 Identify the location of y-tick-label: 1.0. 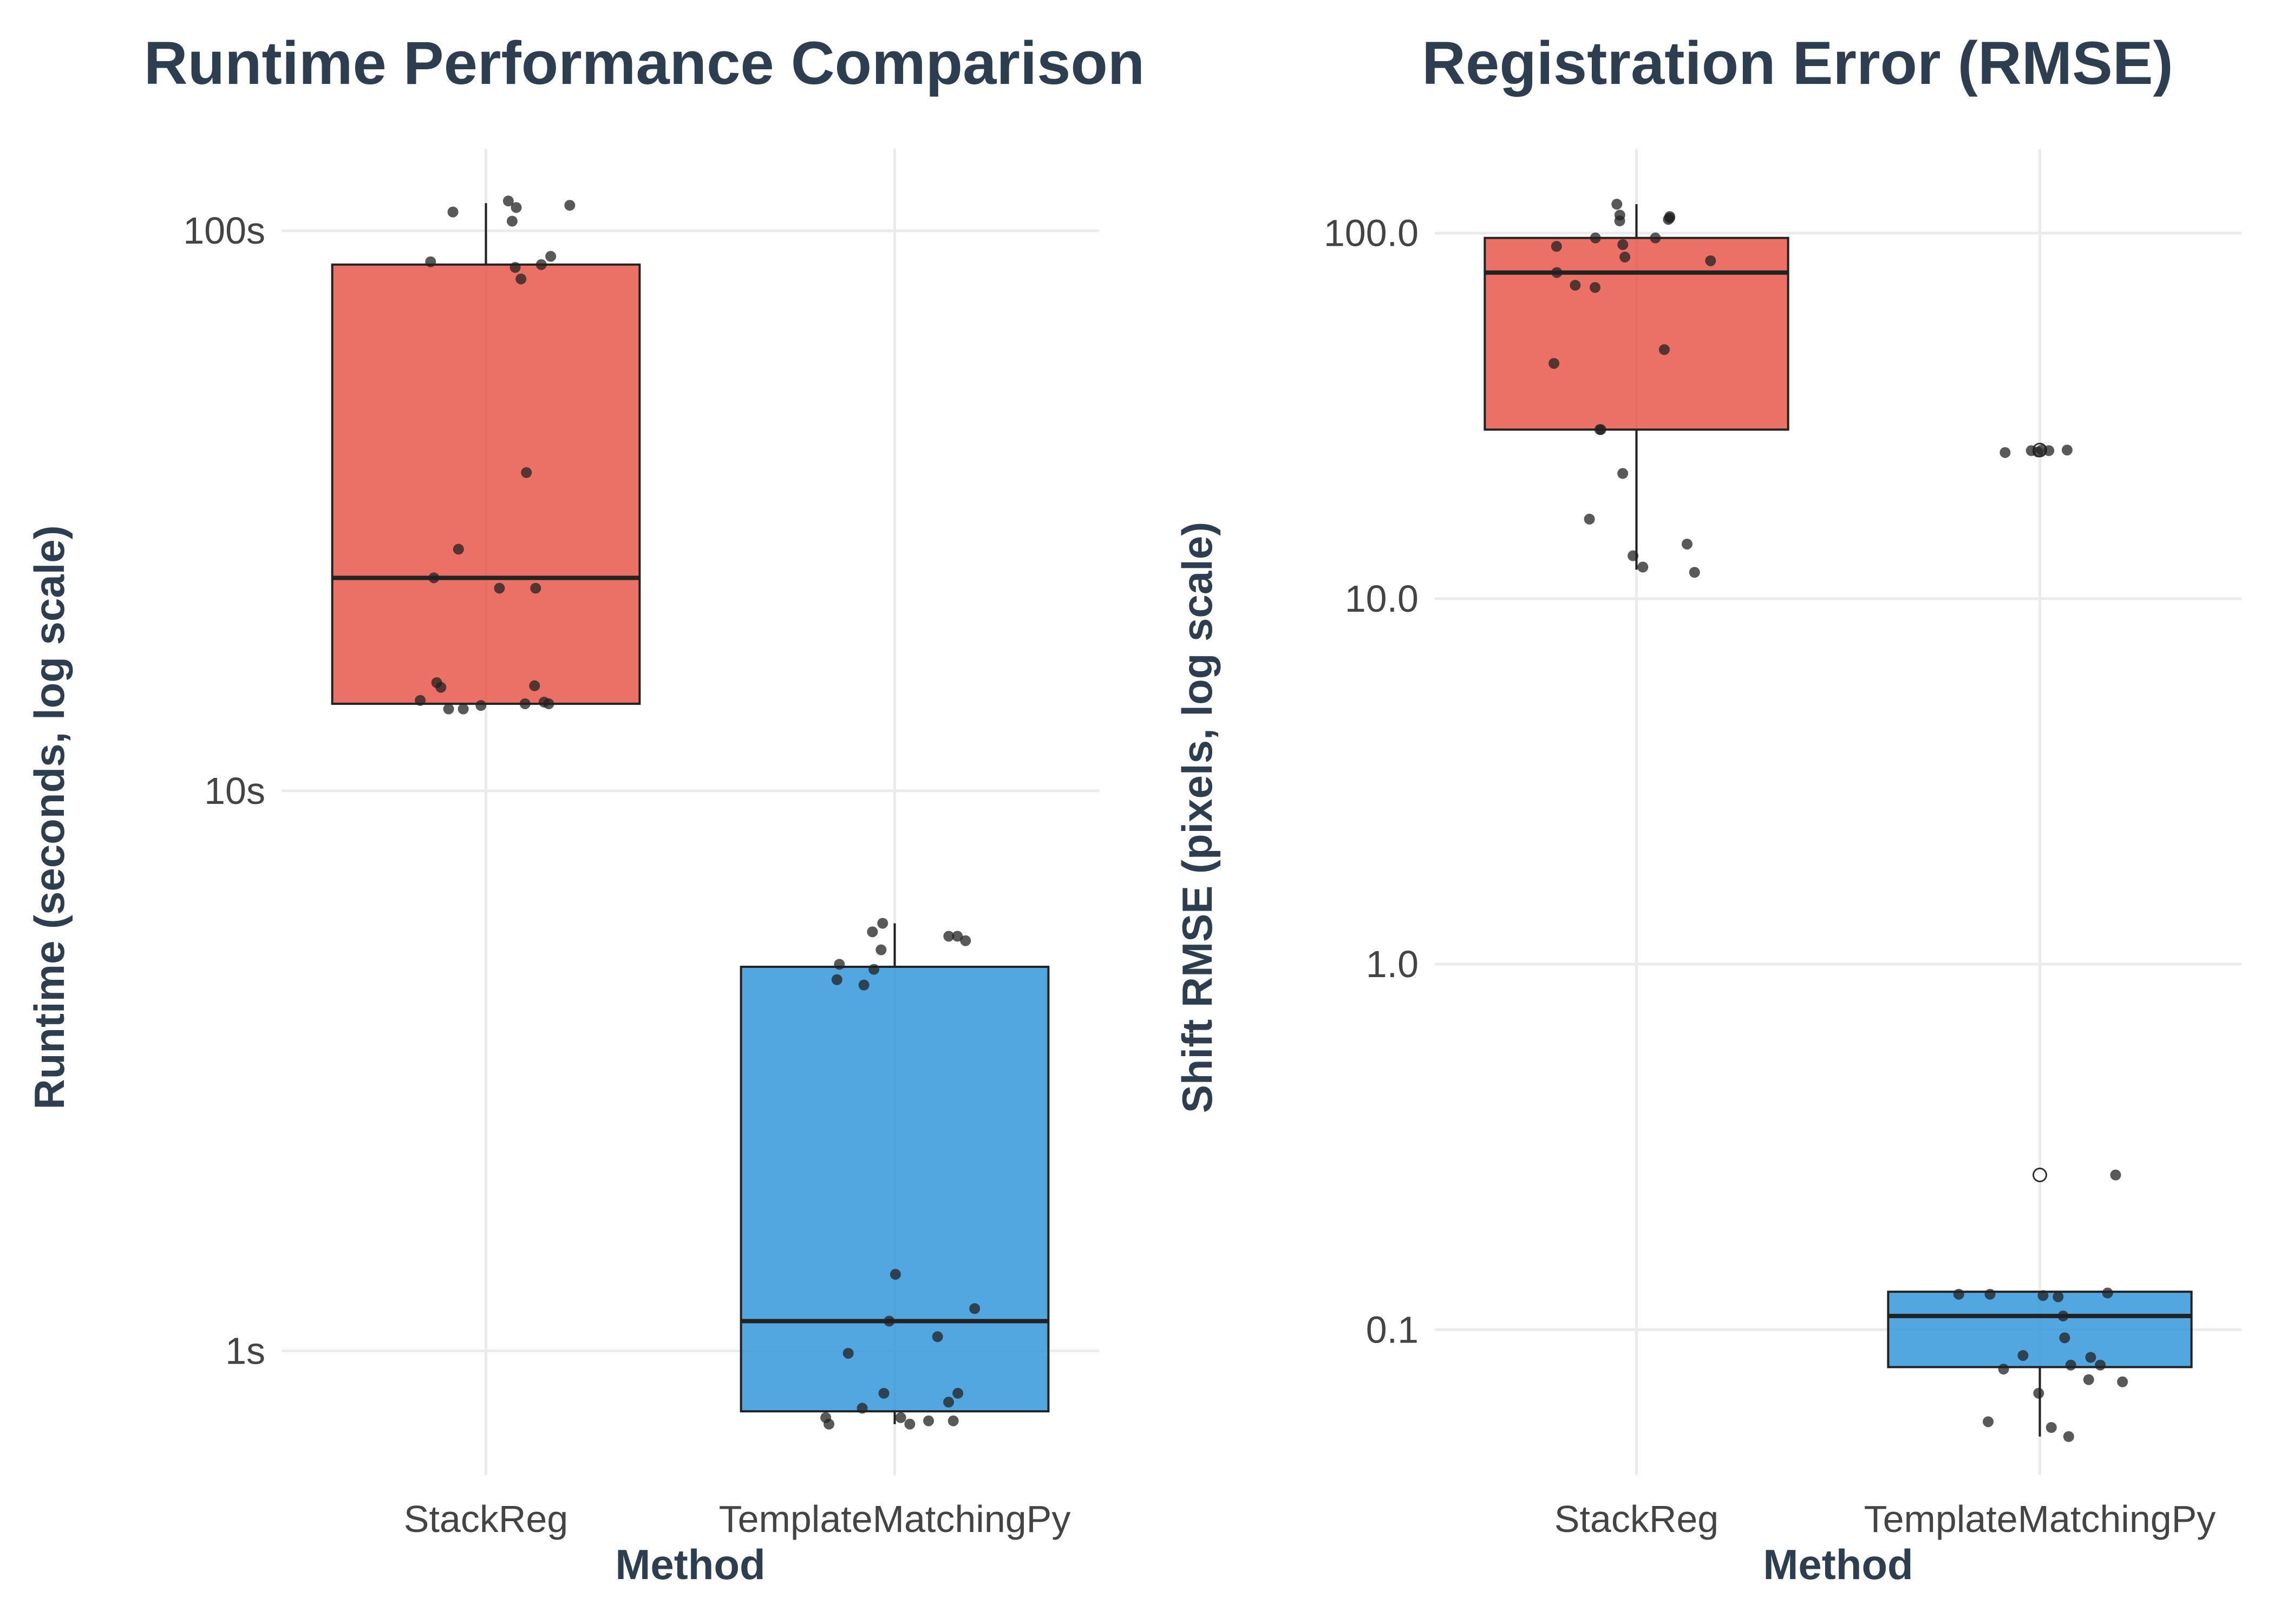
(1393, 964).